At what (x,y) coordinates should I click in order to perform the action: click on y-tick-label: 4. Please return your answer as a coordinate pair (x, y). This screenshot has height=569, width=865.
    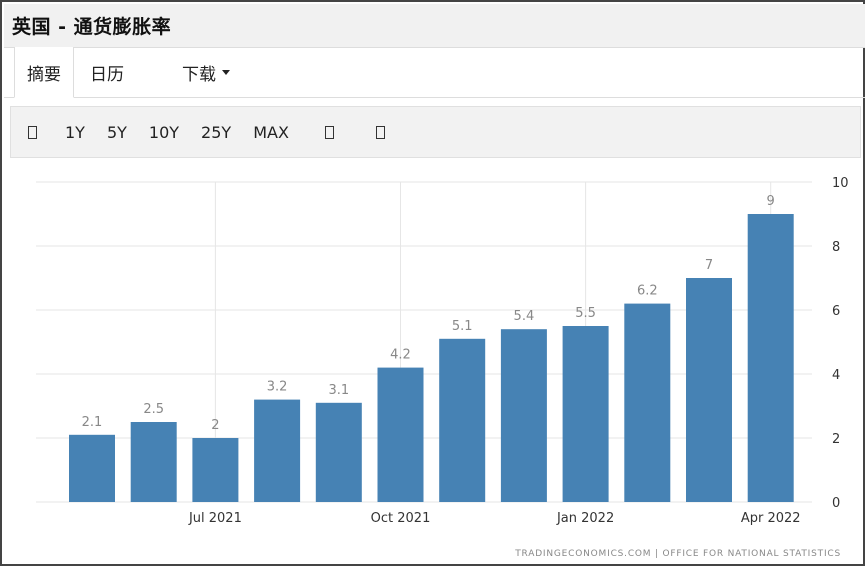
    Looking at the image, I should click on (836, 375).